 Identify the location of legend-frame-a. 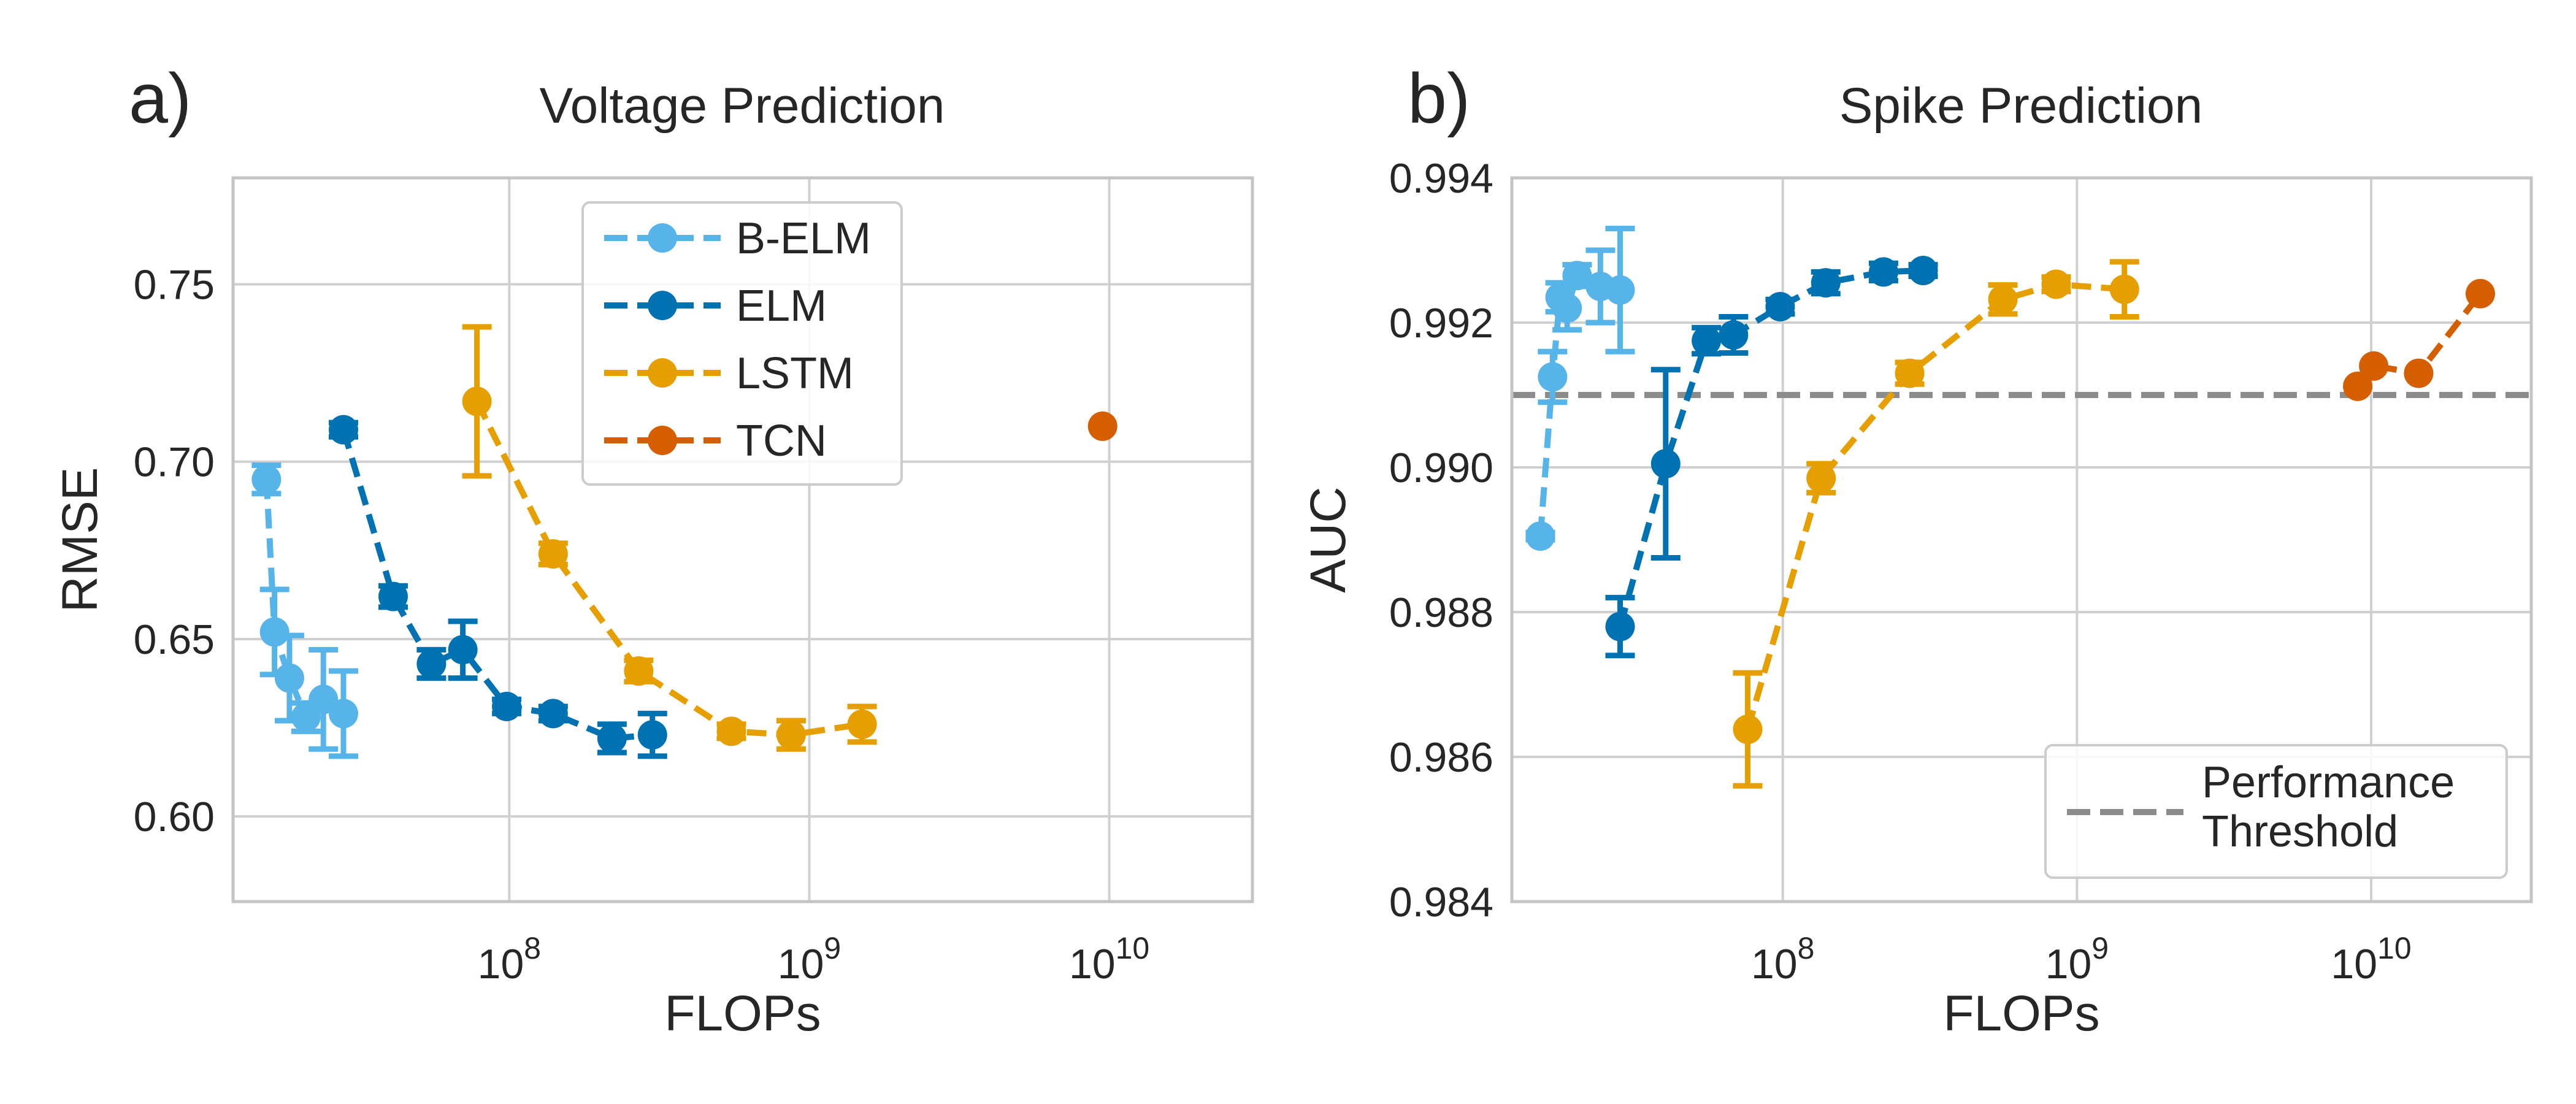
(742, 343).